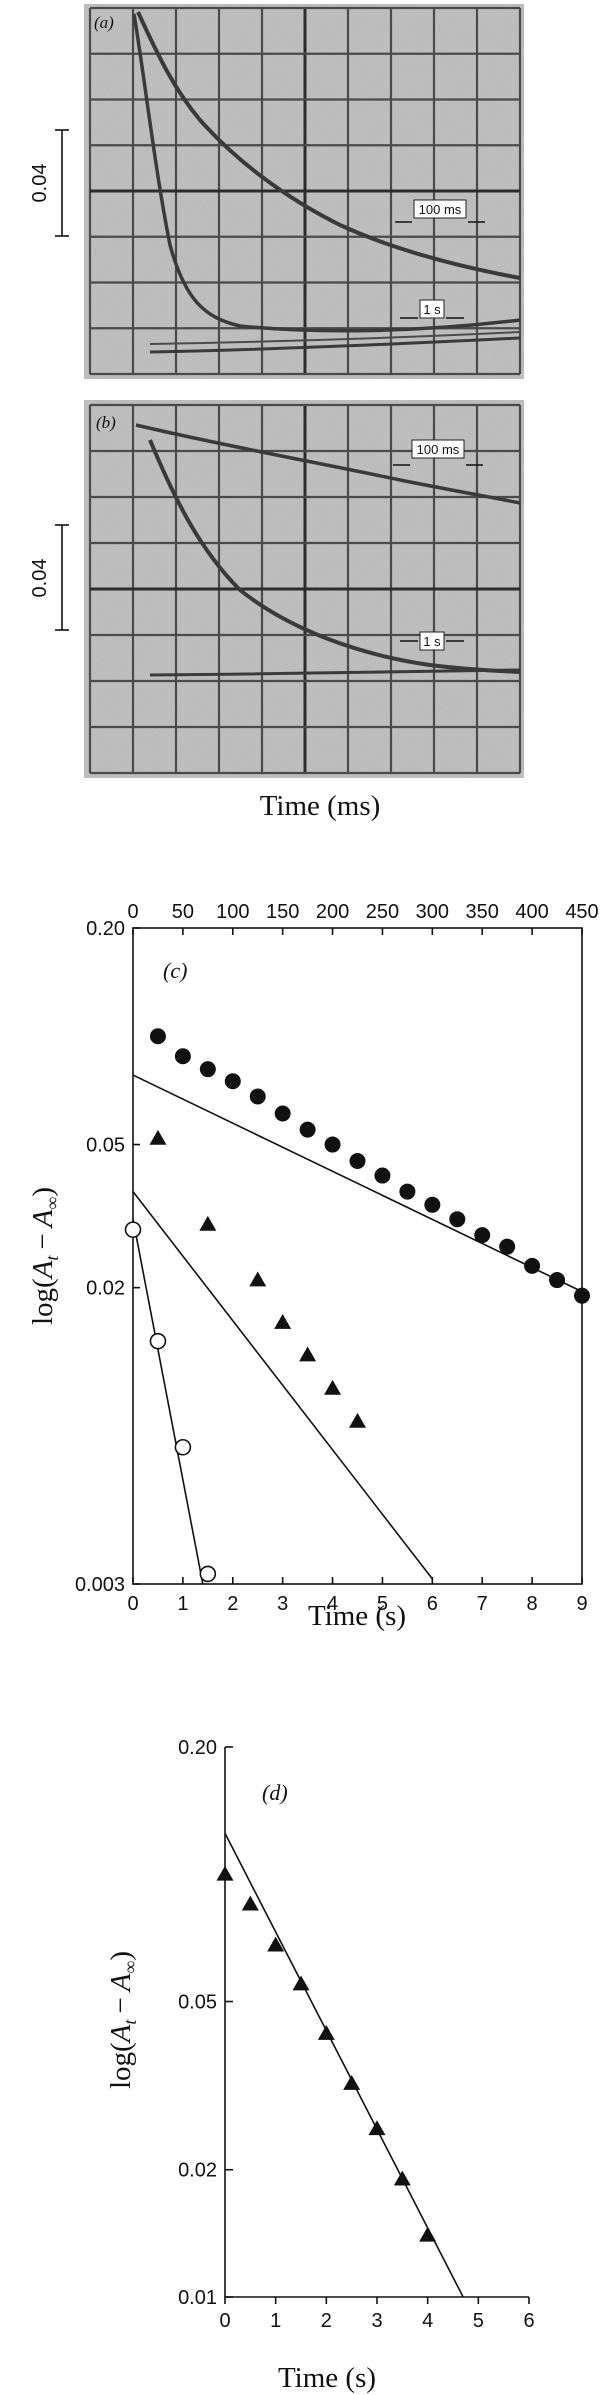  Describe the element at coordinates (104, 22) in the screenshot. I see `osc-a-panel-label: (a)` at that location.